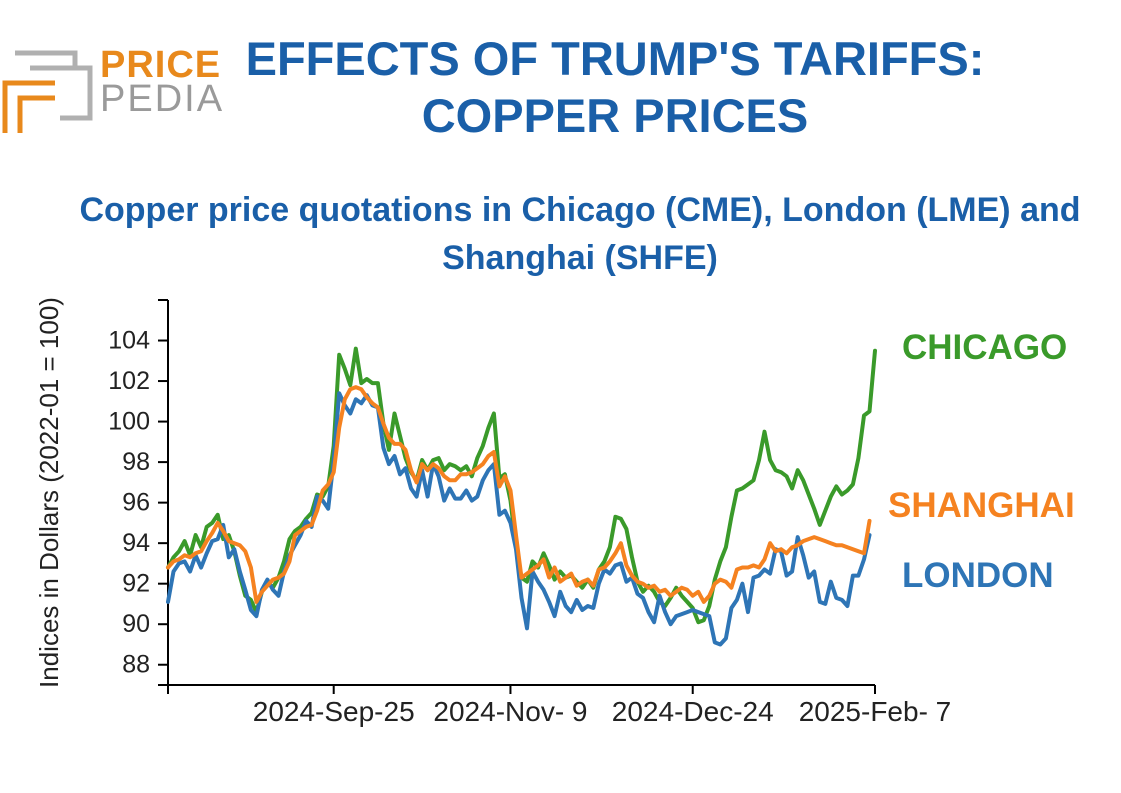  What do you see at coordinates (136, 584) in the screenshot?
I see `y-tick-label: 92` at bounding box center [136, 584].